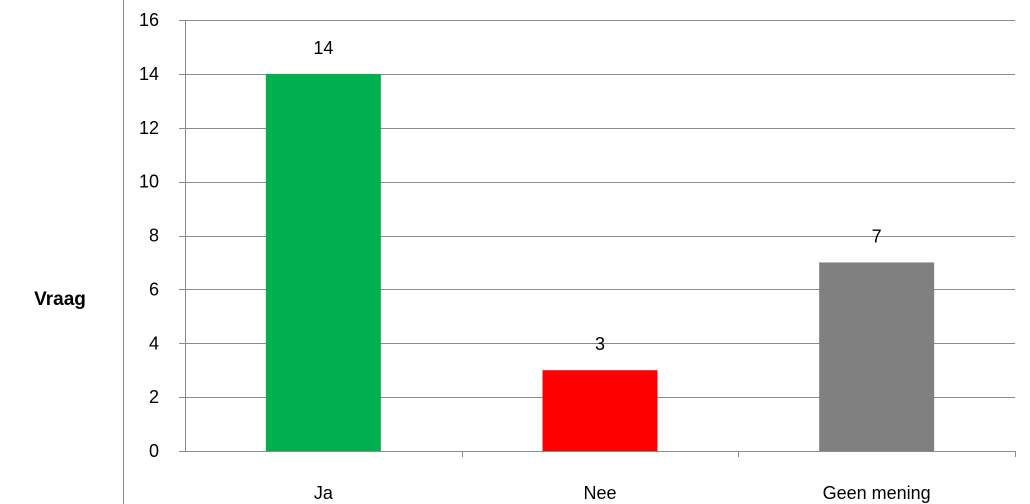  What do you see at coordinates (600, 410) in the screenshot?
I see `bar-nee` at bounding box center [600, 410].